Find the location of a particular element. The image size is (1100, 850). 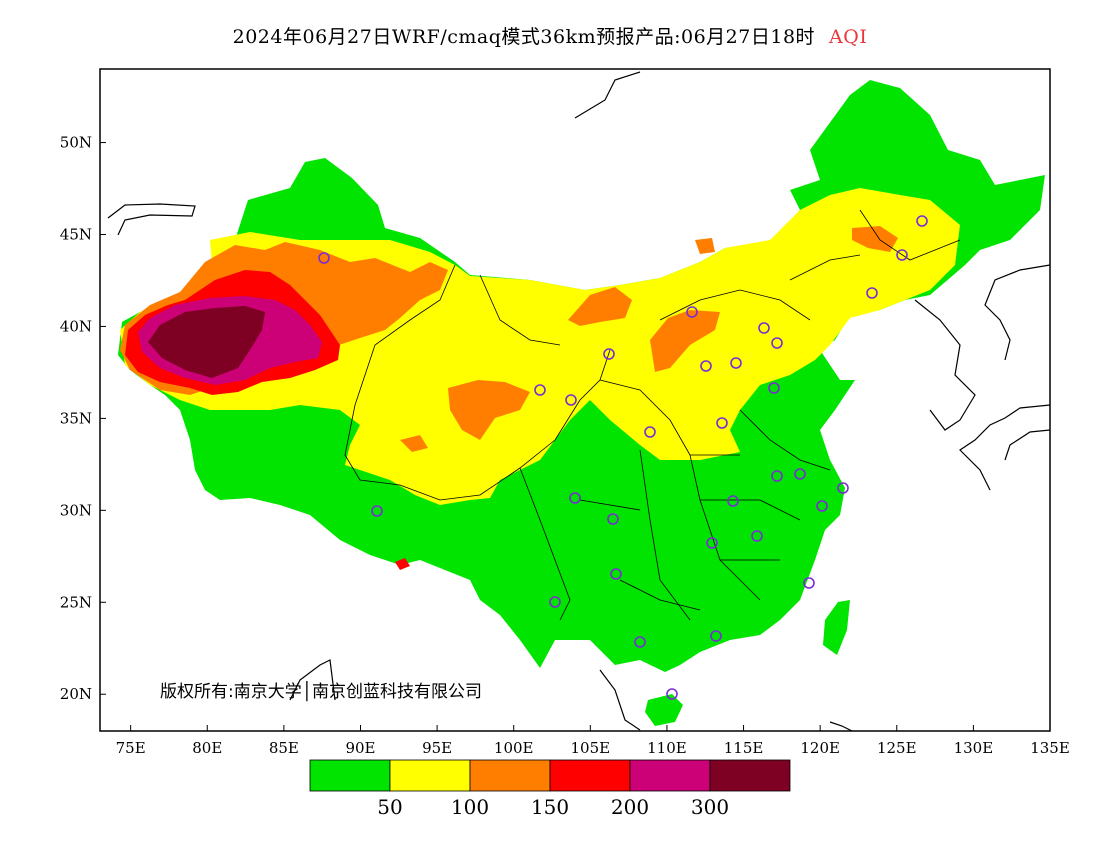

longitude-tick-label: 105E is located at coordinates (591, 748).